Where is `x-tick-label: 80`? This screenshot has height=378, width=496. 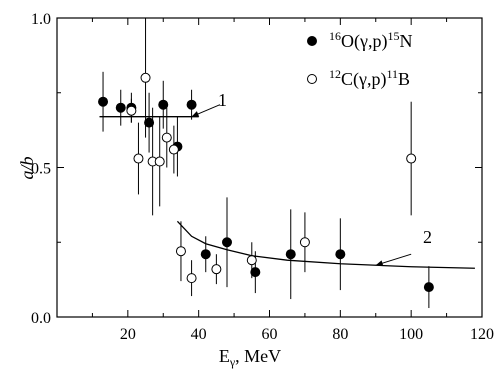 x-tick-label: 80 is located at coordinates (340, 334).